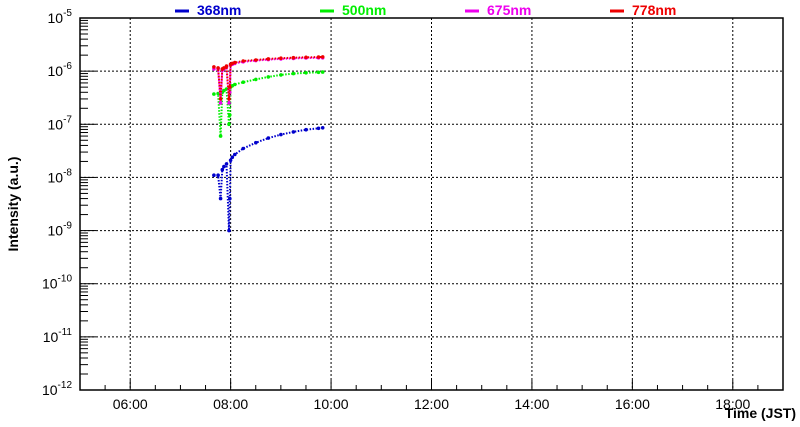 The width and height of the screenshot is (800, 427). I want to click on series-778nm, so click(268, 78).